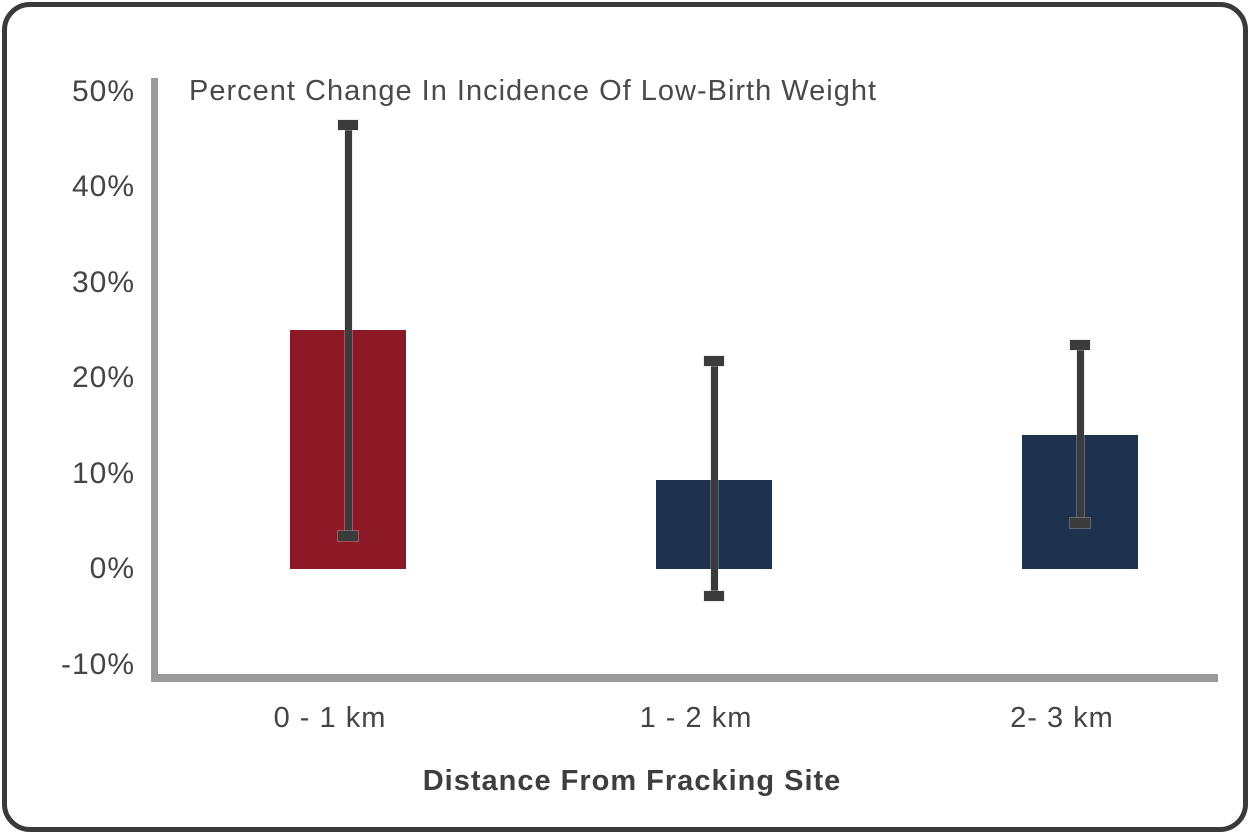  What do you see at coordinates (103, 473) in the screenshot?
I see `y-tick-label: 10%` at bounding box center [103, 473].